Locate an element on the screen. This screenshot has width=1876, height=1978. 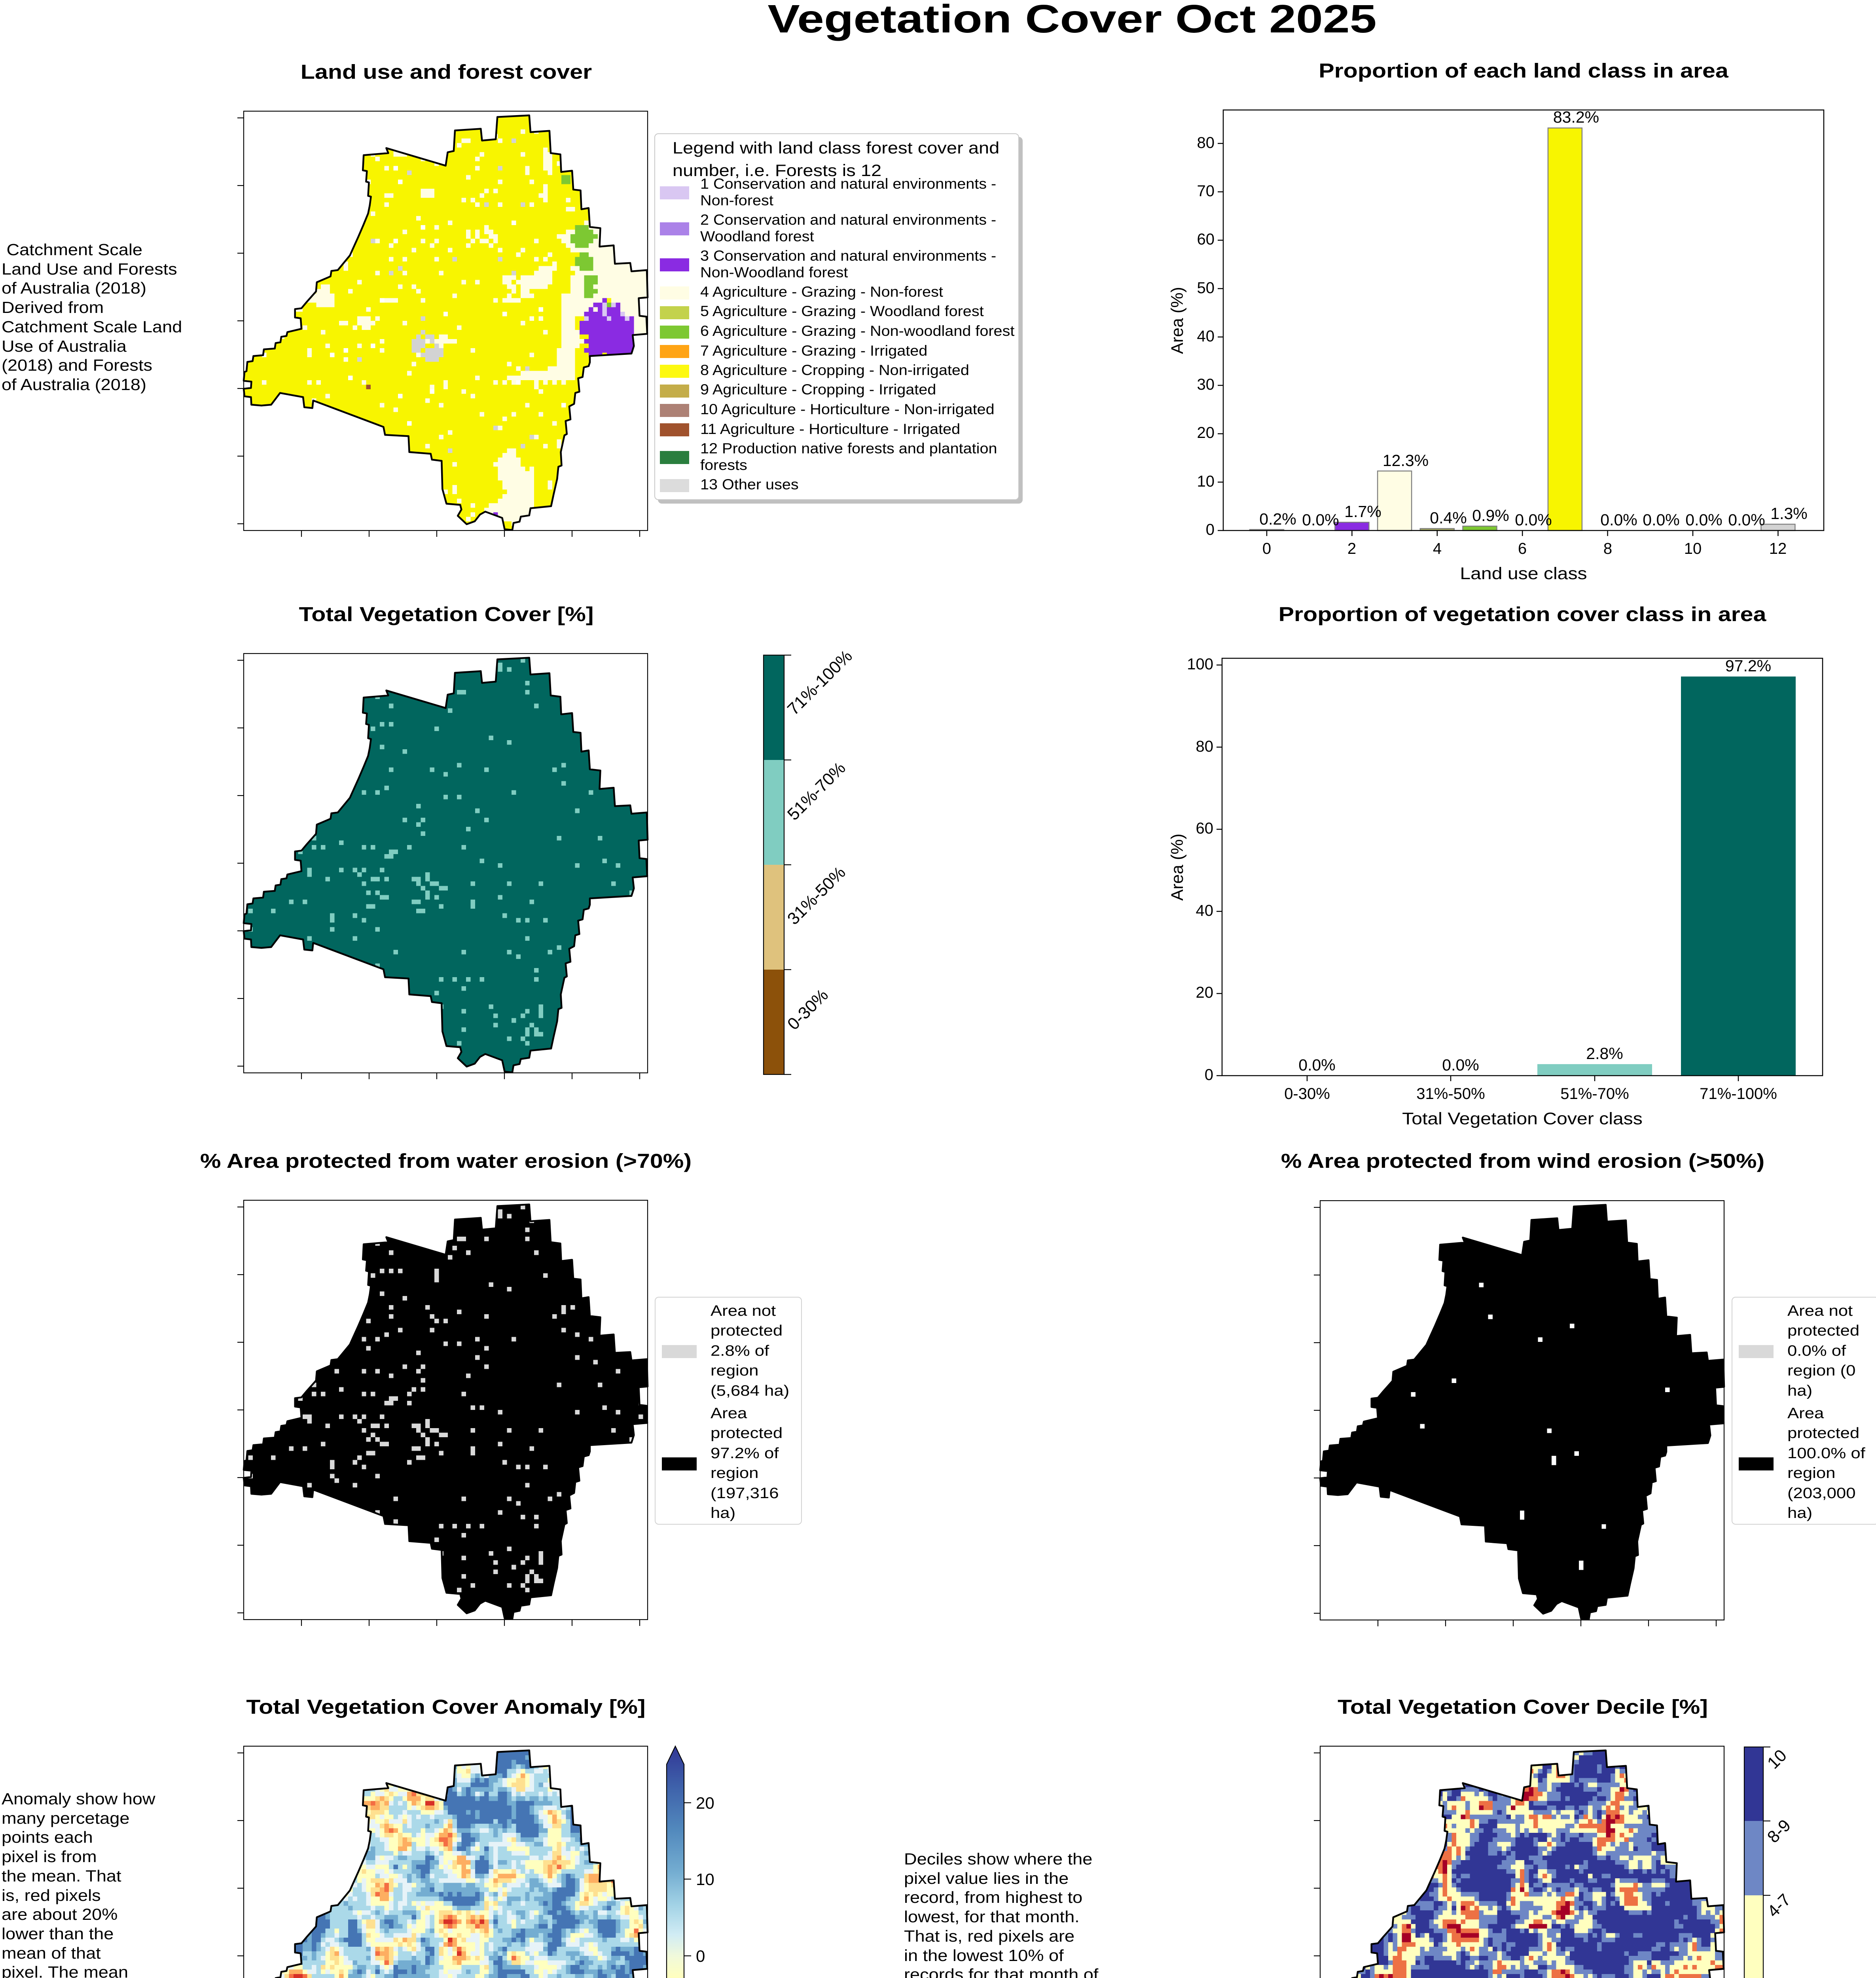
svg-text: 8-9 is located at coordinates (1780, 1831).